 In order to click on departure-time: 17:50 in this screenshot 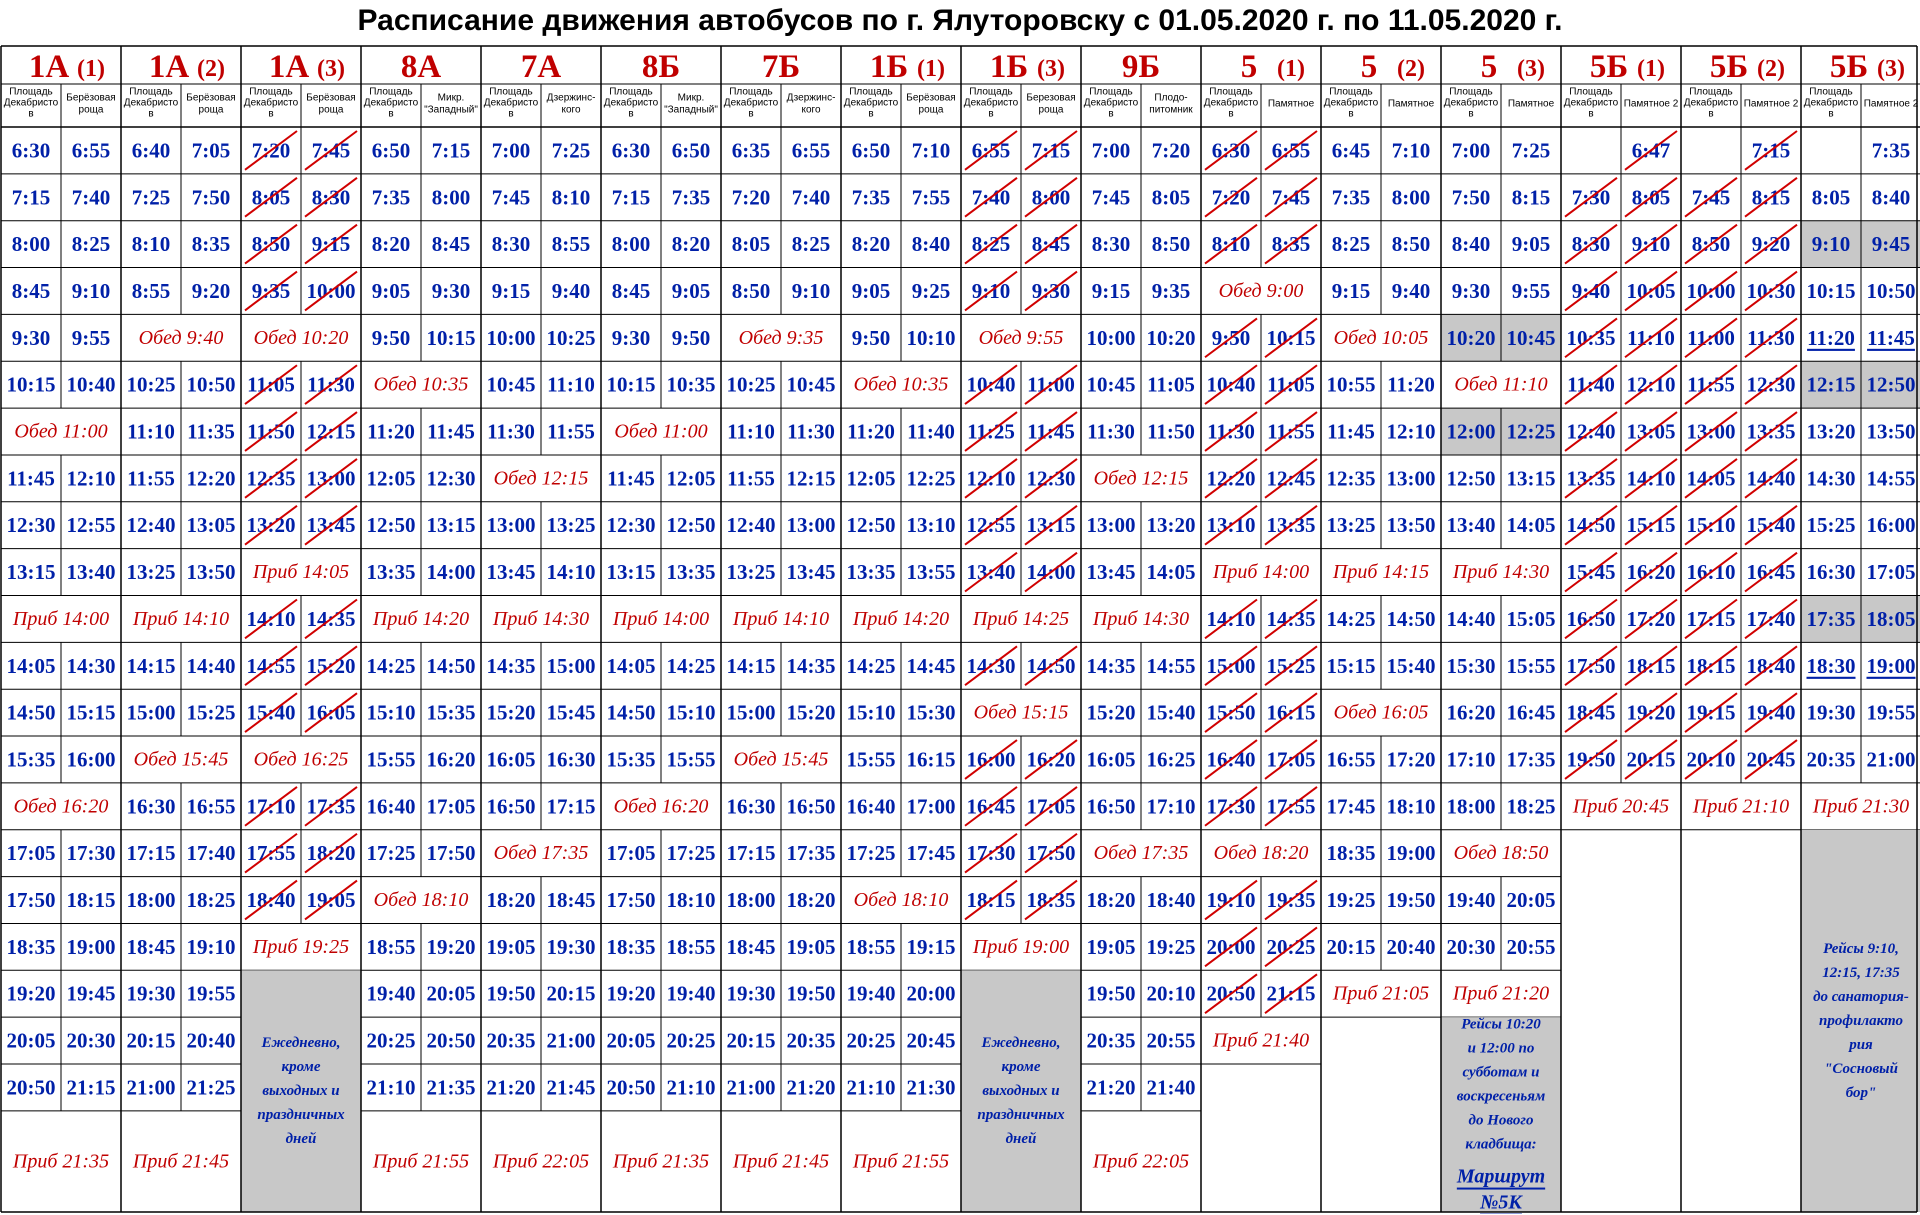, I will do `click(31, 900)`.